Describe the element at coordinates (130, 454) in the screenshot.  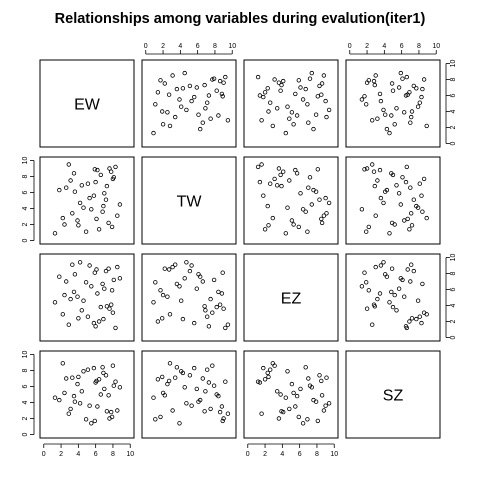
I see `tick-label: 10` at that location.